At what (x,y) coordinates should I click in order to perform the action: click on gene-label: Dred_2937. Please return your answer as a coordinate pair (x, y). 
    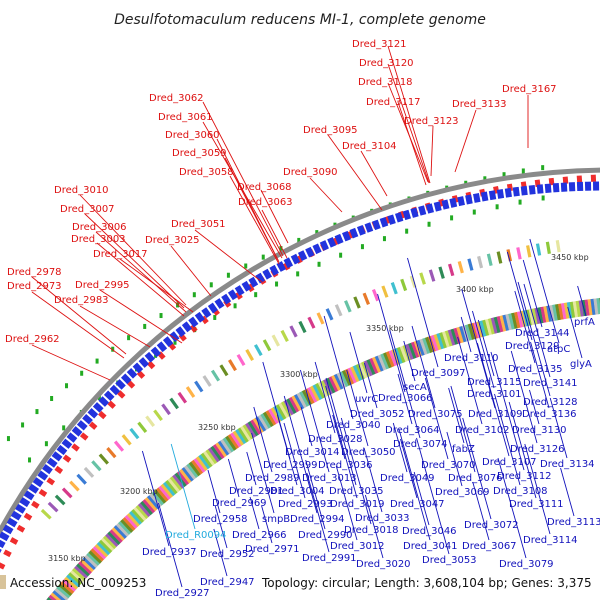
    Looking at the image, I should click on (169, 552).